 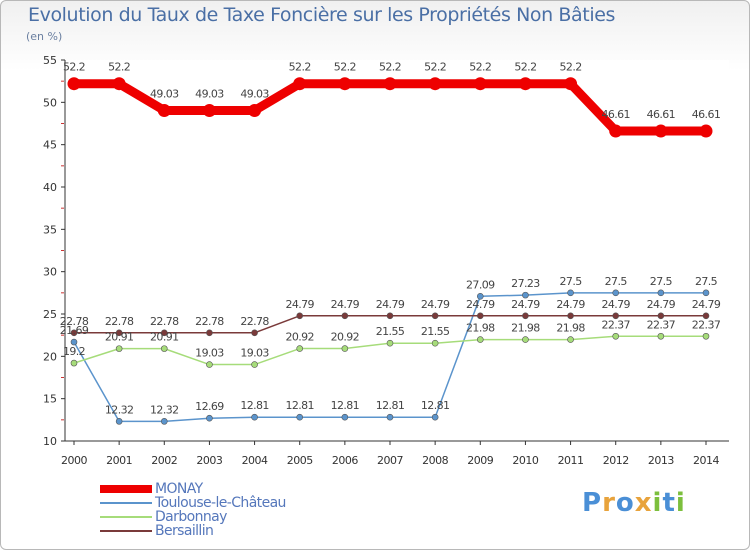 I want to click on y-tick-label: 35, so click(x=50, y=229).